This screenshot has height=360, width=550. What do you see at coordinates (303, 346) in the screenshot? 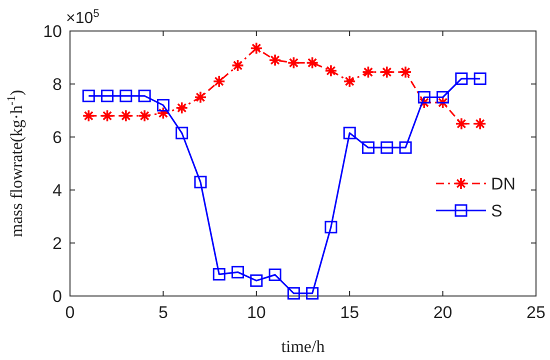
I see `x-axis-title: time/h` at bounding box center [303, 346].